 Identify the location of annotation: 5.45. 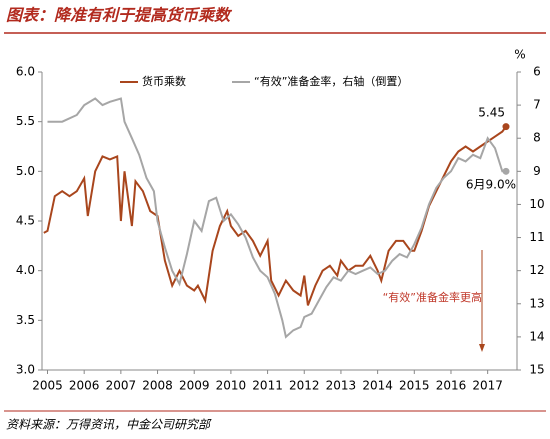
(491, 113).